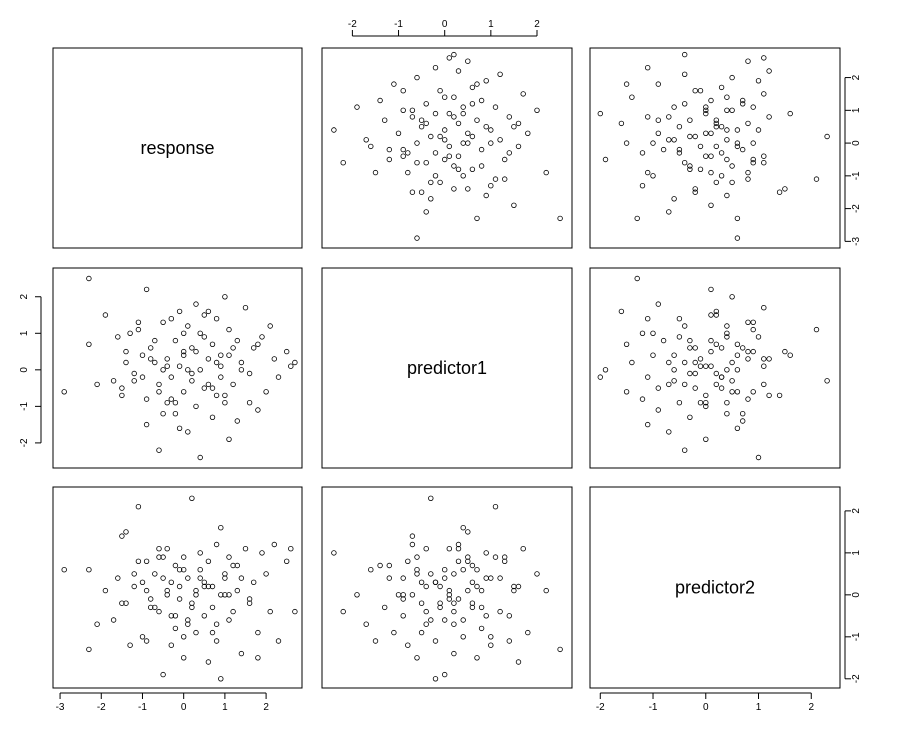  What do you see at coordinates (447, 587) in the screenshot?
I see `panel-frame` at bounding box center [447, 587].